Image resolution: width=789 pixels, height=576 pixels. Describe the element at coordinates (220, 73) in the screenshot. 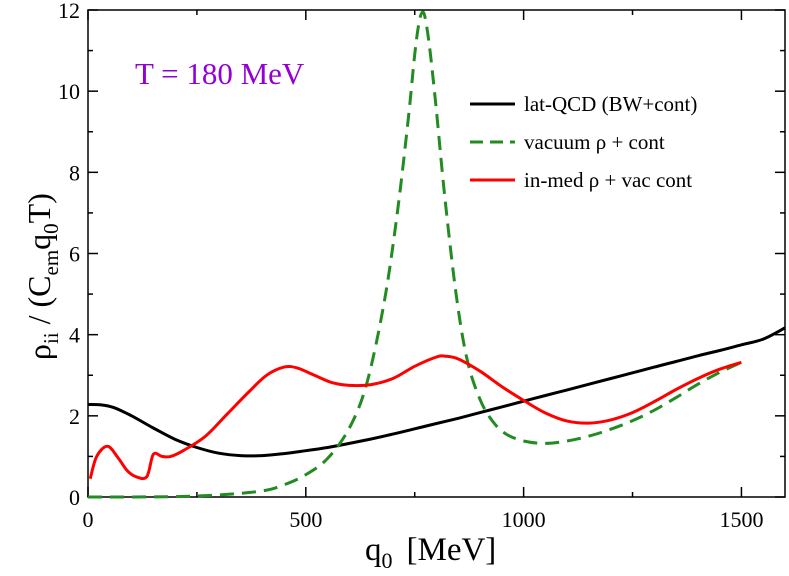

I see `annotation-text: T = 180 MeV` at that location.